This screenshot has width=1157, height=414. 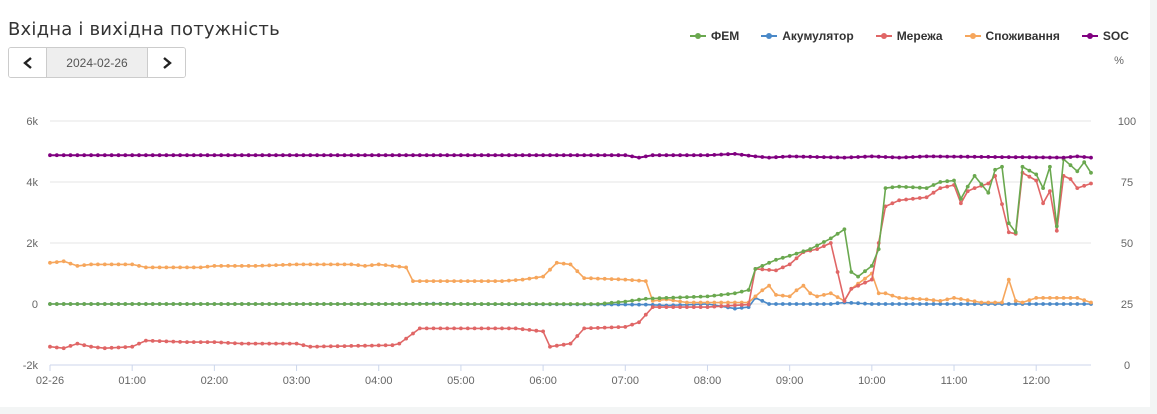 I want to click on prev-day-button, so click(x=27, y=62).